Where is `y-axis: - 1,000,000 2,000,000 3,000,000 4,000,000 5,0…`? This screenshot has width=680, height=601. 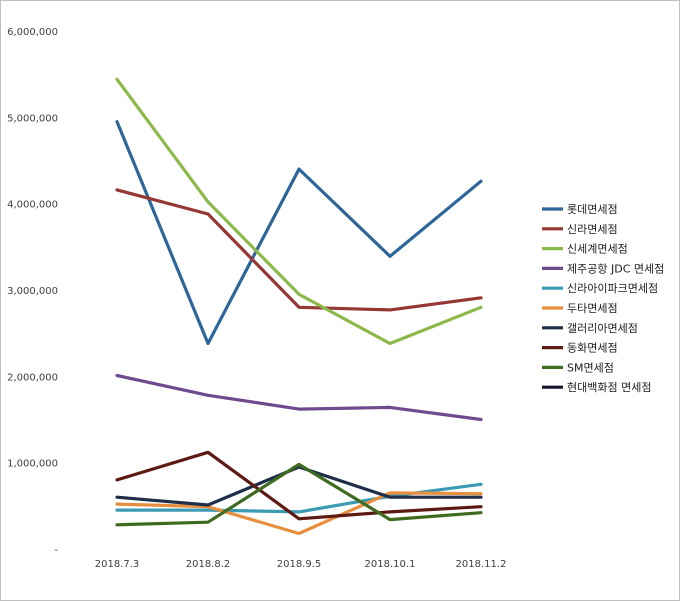
y-axis: - 1,000,000 2,000,000 3,000,000 4,000,000 5,0… is located at coordinates (32, 291).